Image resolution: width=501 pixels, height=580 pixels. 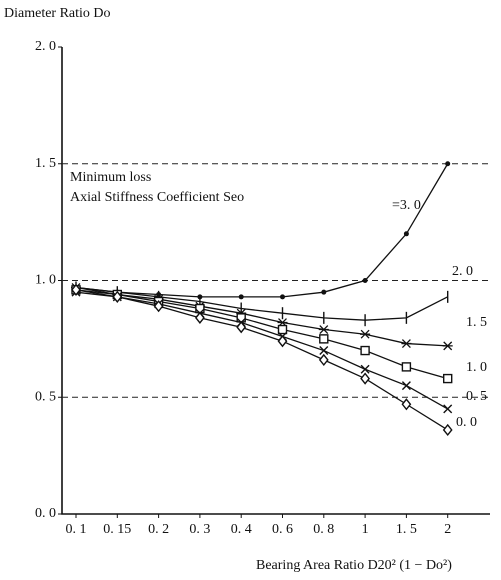 I want to click on y-tick-label: 1. 5, so click(x=45, y=163).